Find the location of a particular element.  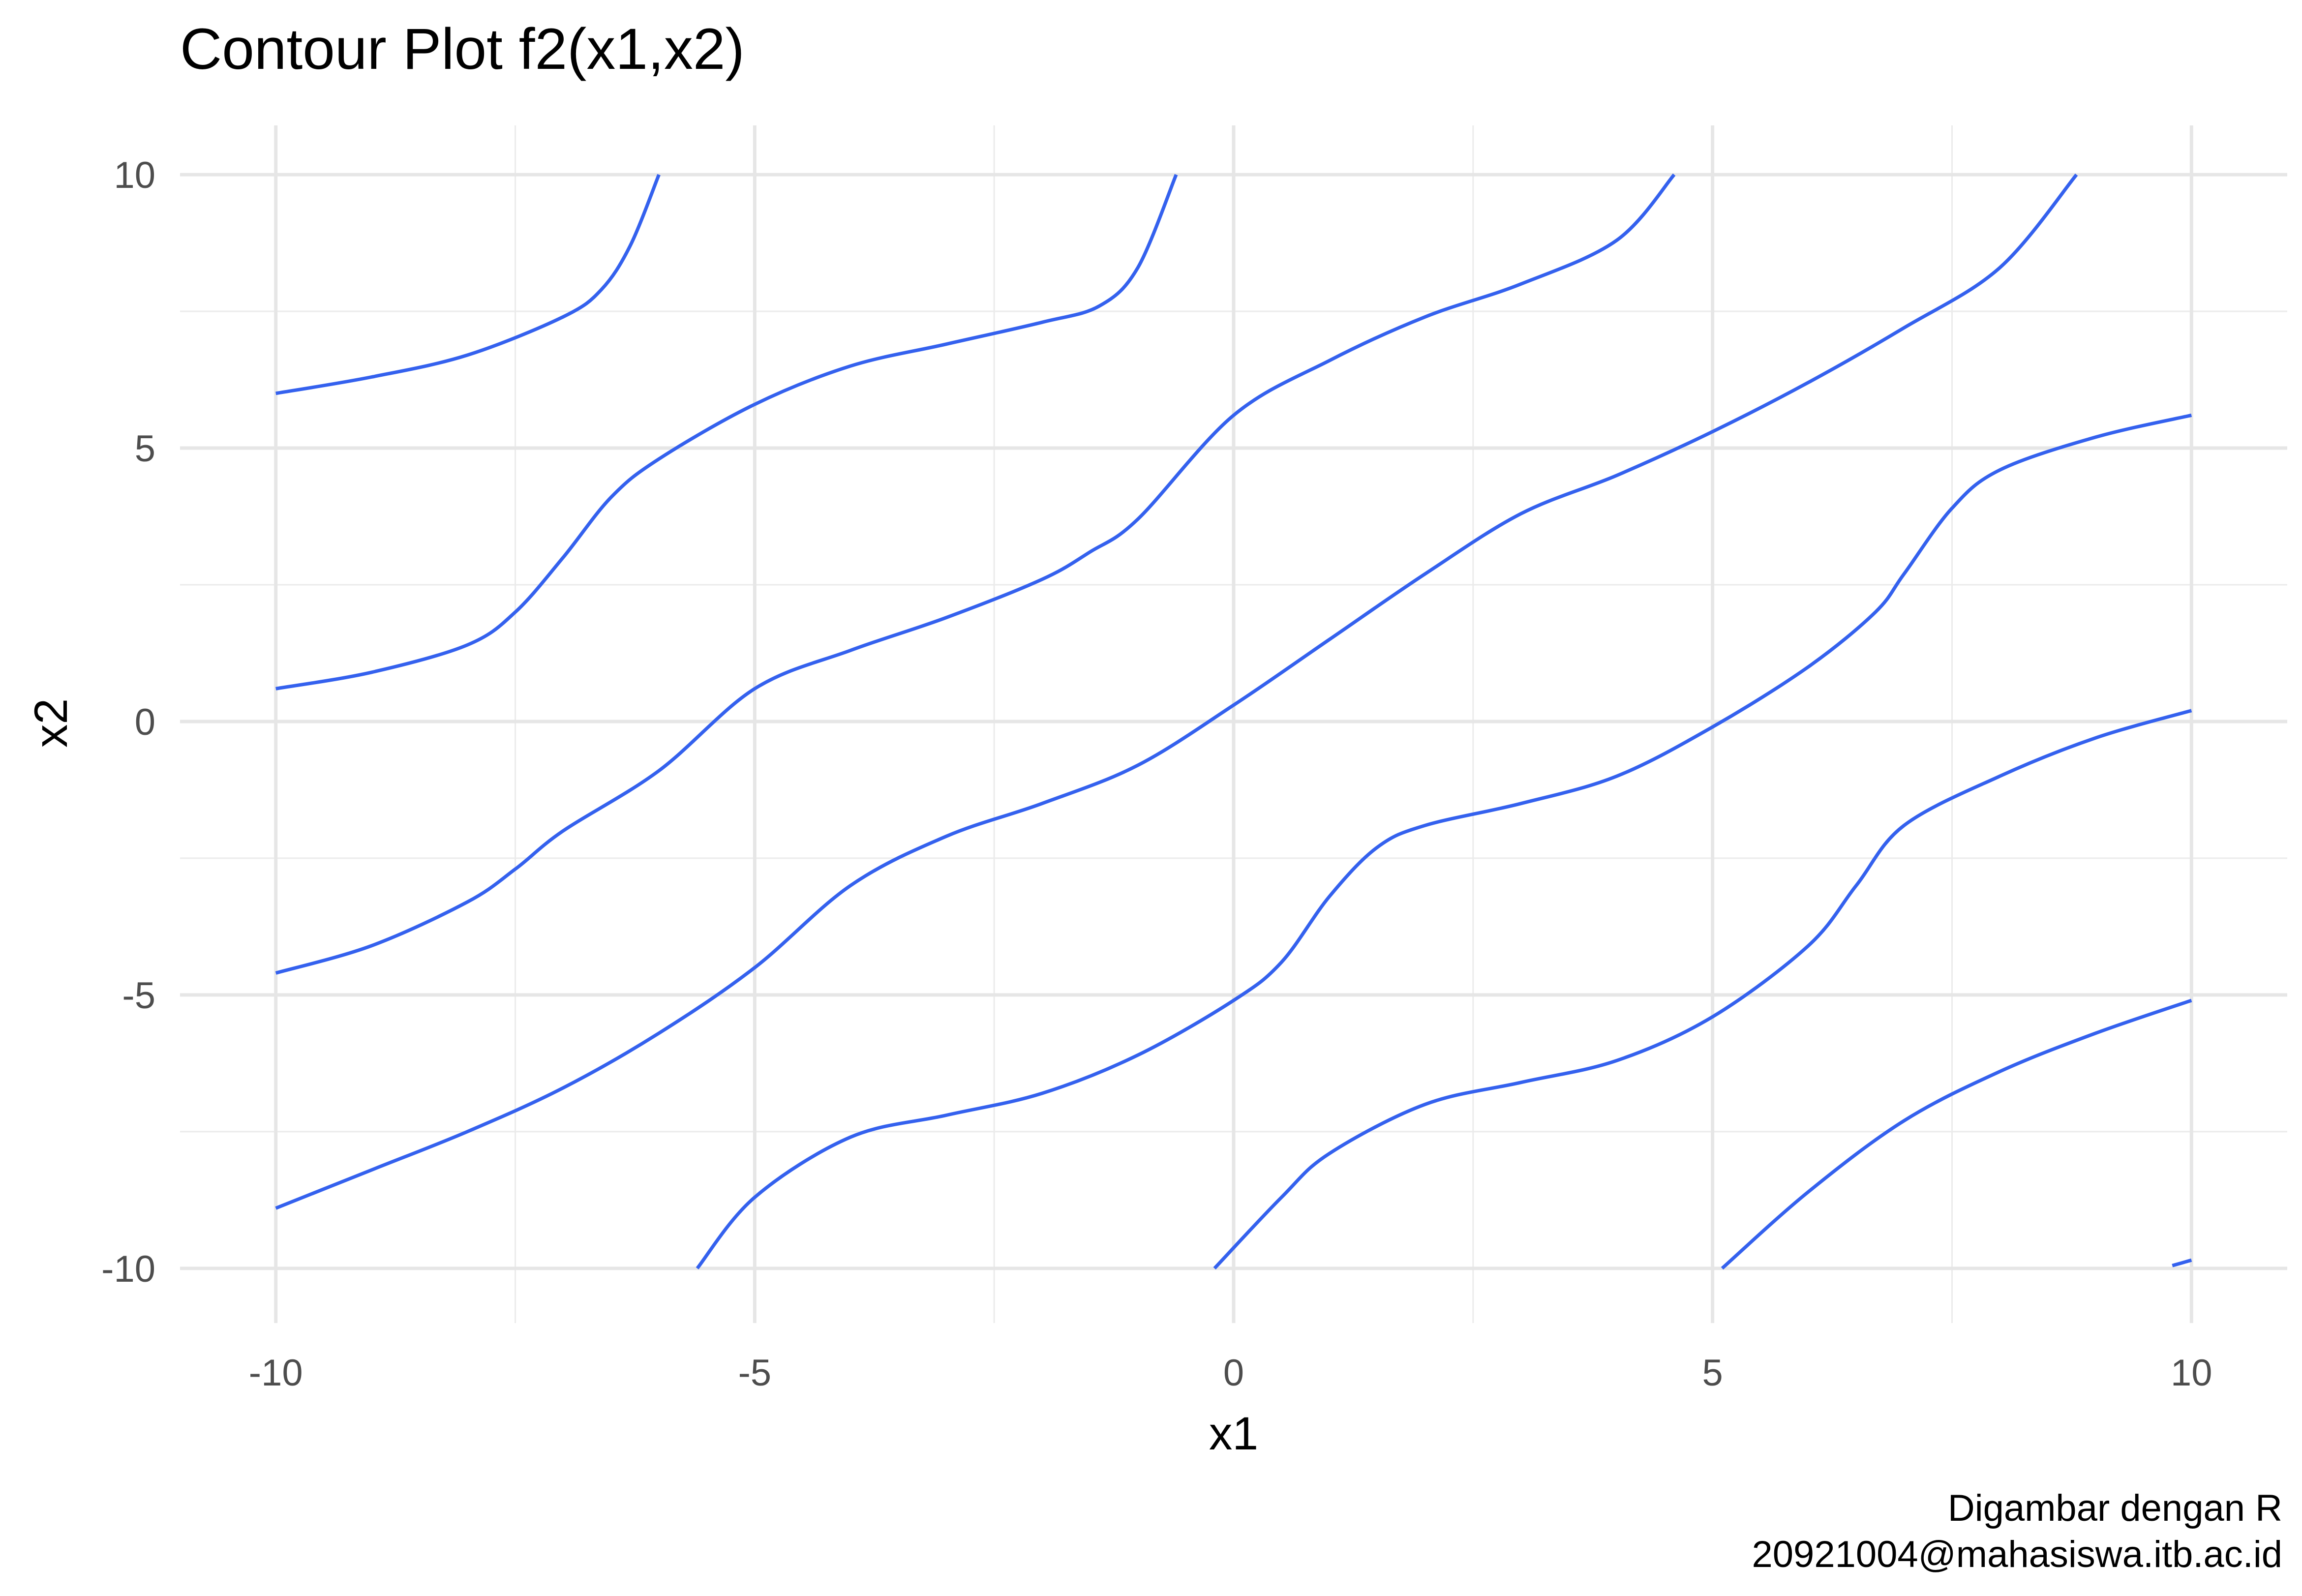

y-tick-label: -5 is located at coordinates (138, 996).